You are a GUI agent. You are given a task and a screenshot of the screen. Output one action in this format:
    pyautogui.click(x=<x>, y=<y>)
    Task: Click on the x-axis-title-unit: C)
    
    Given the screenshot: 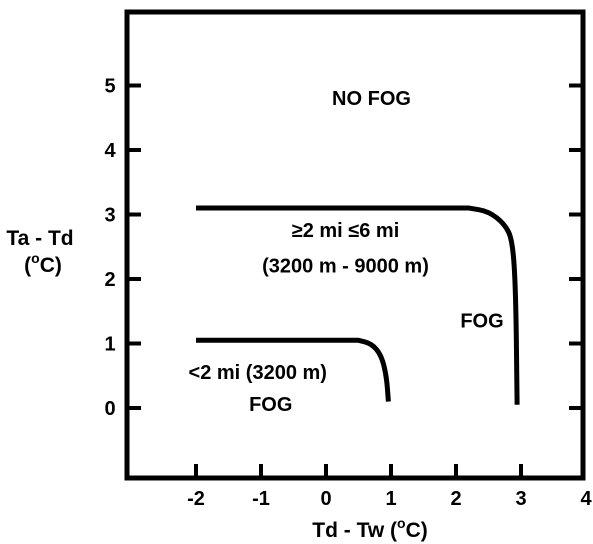 What is the action you would take?
    pyautogui.click(x=417, y=530)
    